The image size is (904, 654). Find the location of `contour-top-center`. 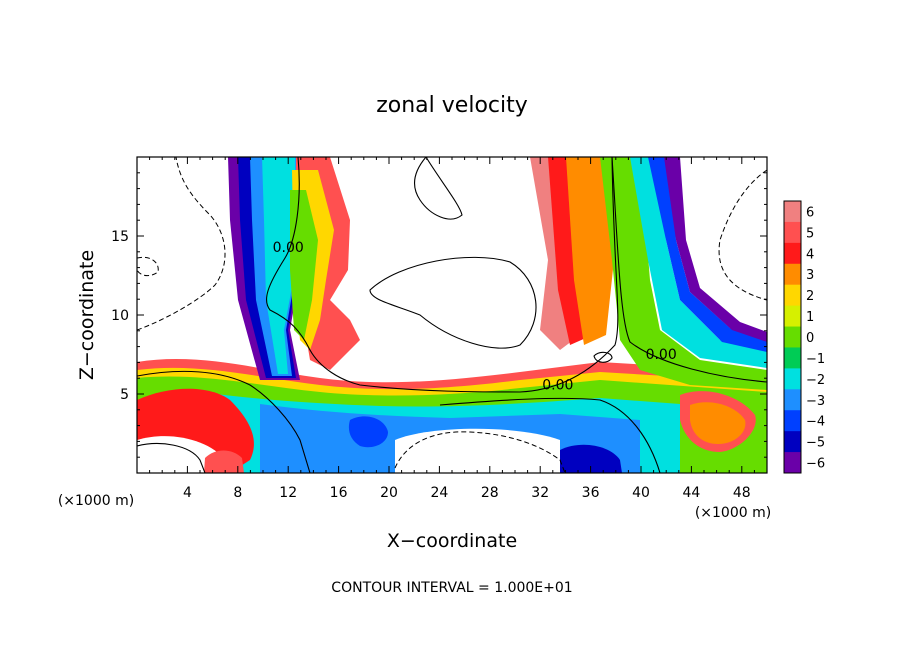

contour-top-center is located at coordinates (438, 188).